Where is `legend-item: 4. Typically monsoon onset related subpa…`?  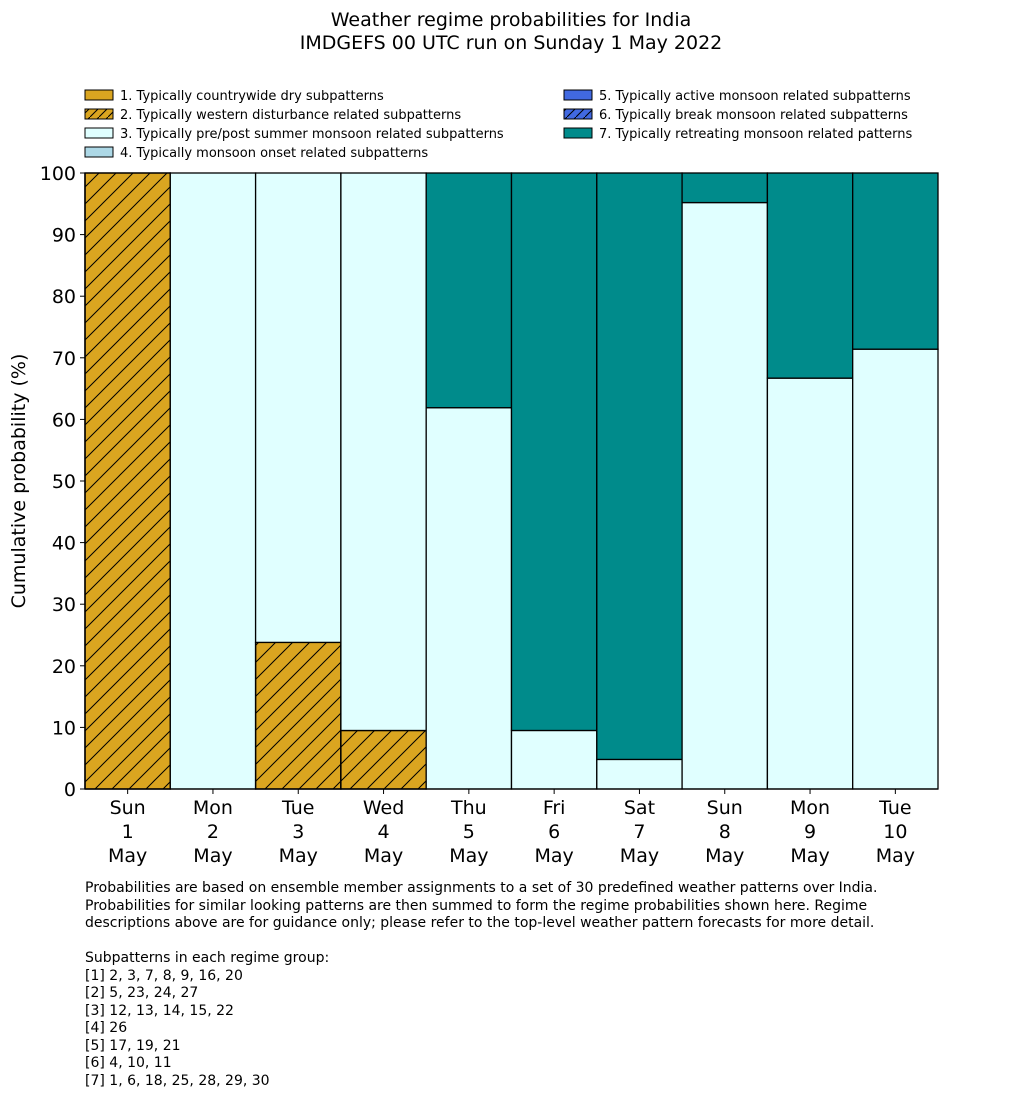 legend-item: 4. Typically monsoon onset related subpa… is located at coordinates (256, 153).